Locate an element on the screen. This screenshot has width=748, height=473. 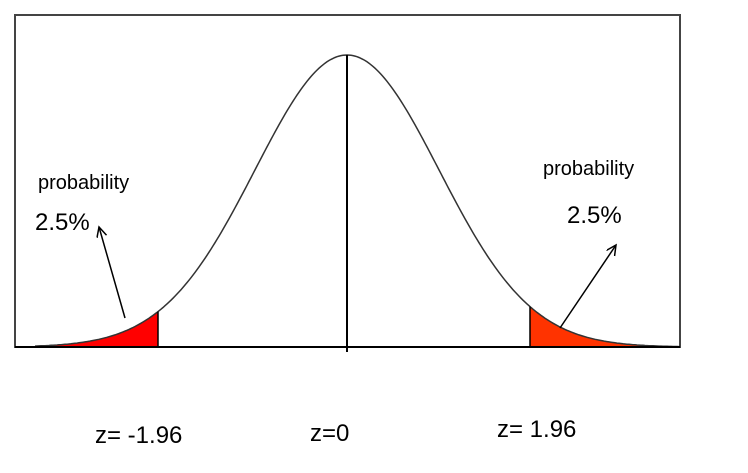
right-tail-area is located at coordinates (605, 326).